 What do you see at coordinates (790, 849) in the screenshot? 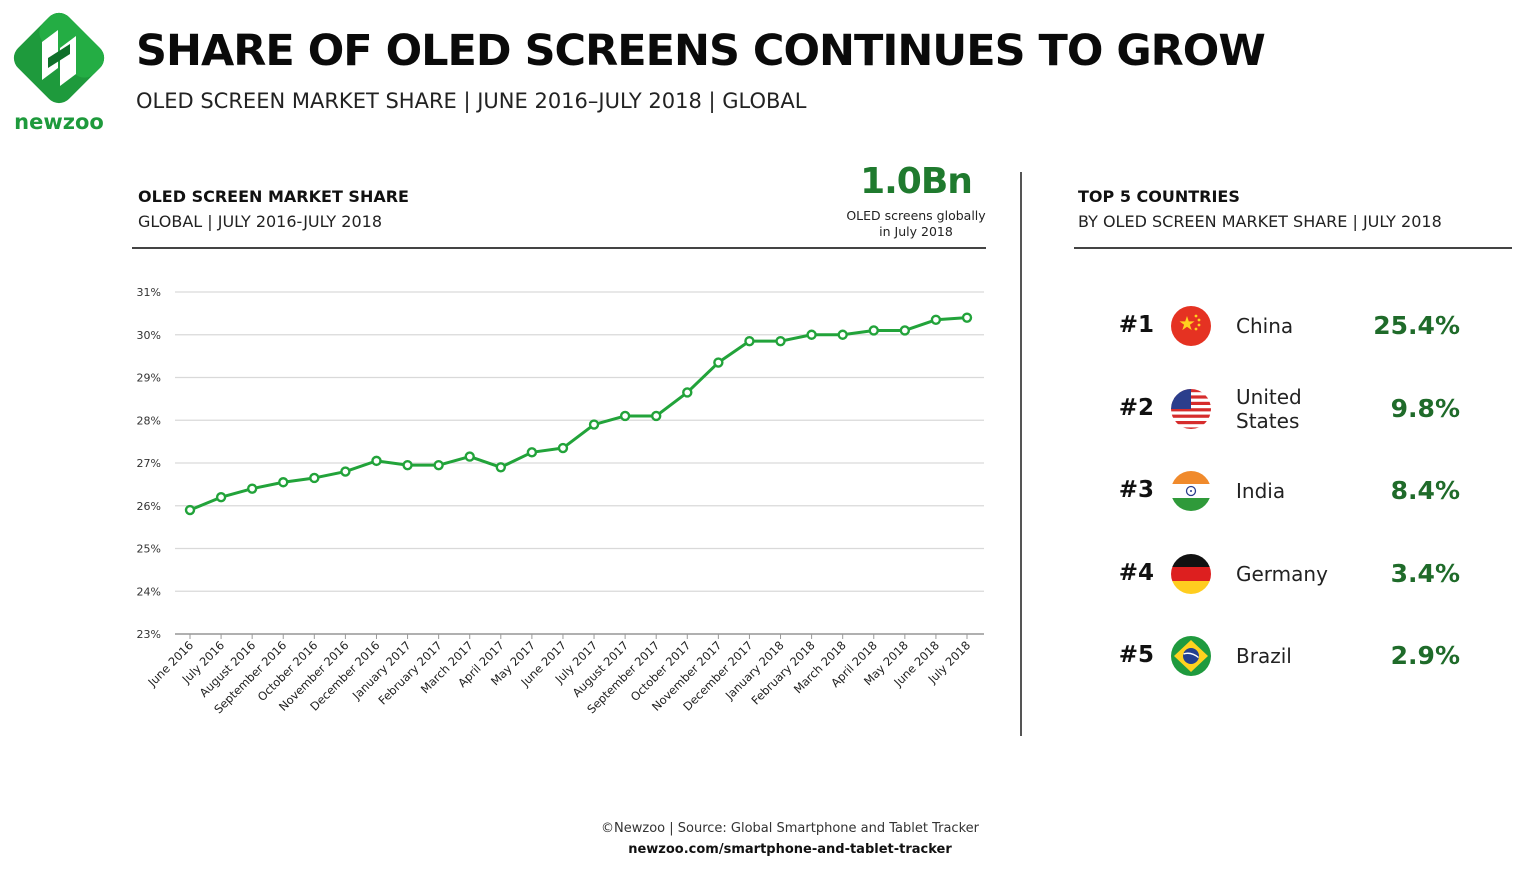
I see `footer-url-link: newzoo.com/smartphone-and-tablet-tracker` at bounding box center [790, 849].